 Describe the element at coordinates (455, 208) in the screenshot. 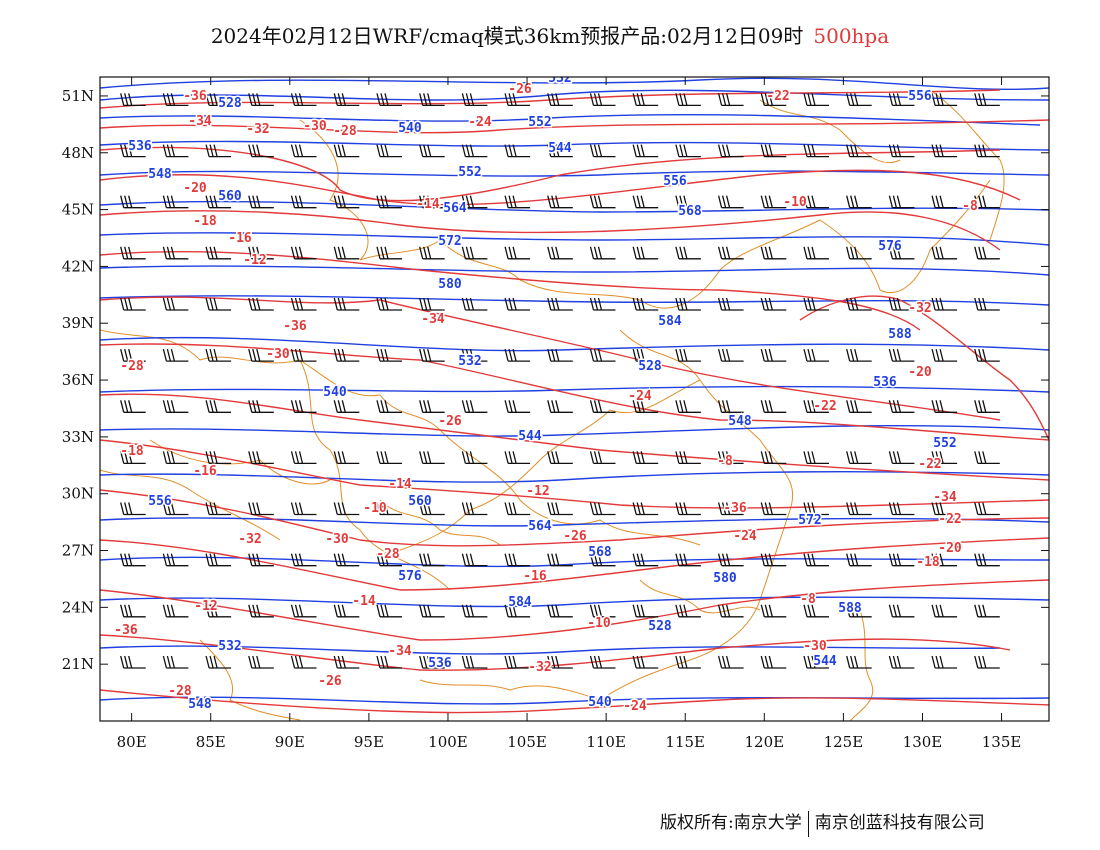

I see `height-label: 564` at that location.